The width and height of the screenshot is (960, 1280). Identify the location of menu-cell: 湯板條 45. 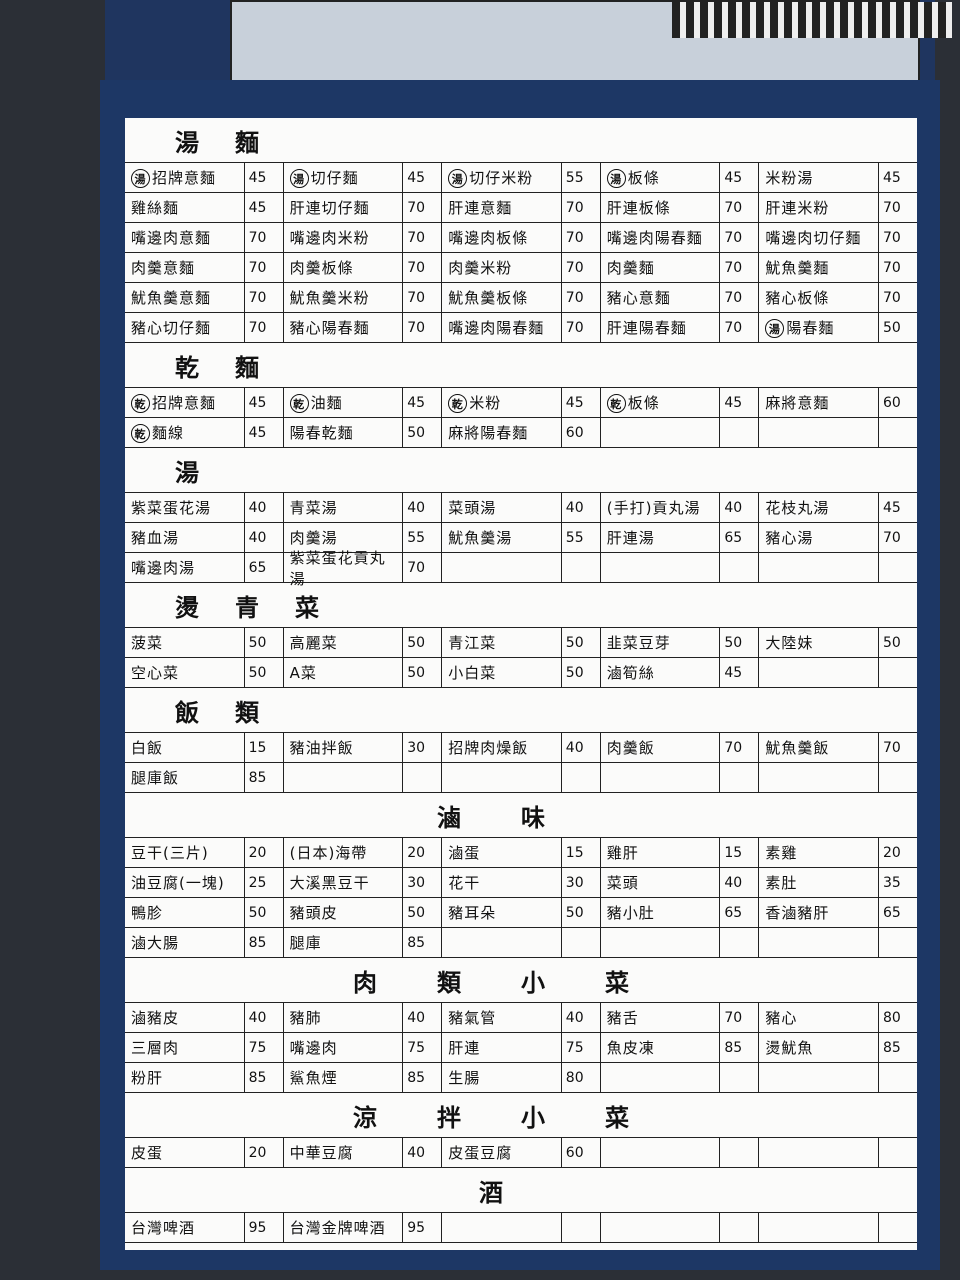
(679, 177).